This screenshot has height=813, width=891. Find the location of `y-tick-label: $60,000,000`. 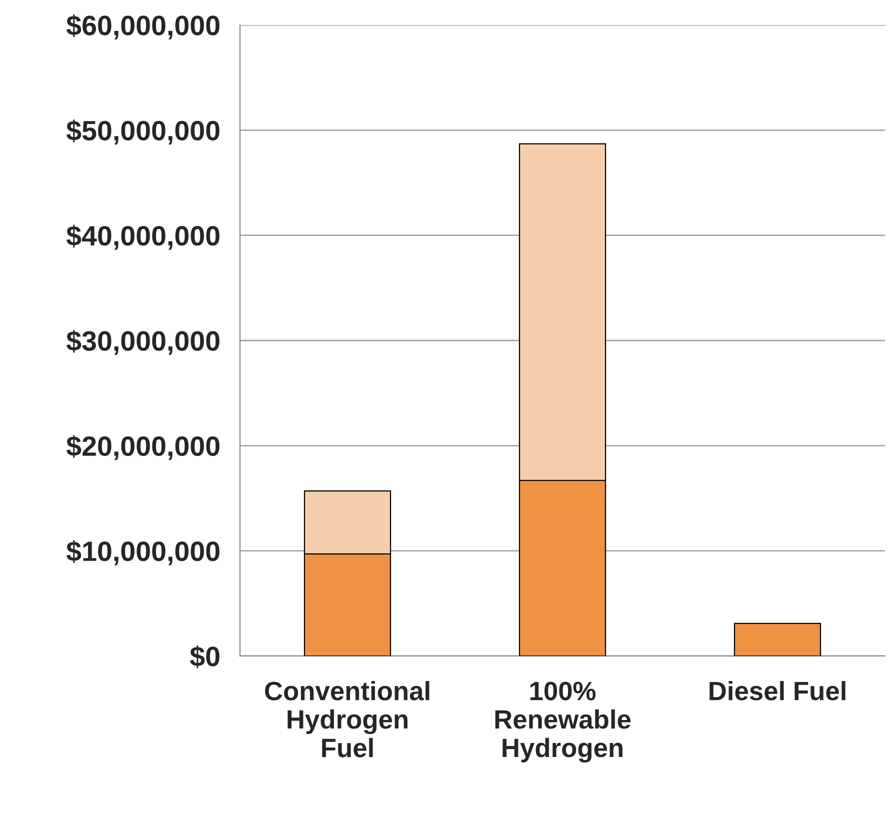

y-tick-label: $60,000,000 is located at coordinates (143, 27).